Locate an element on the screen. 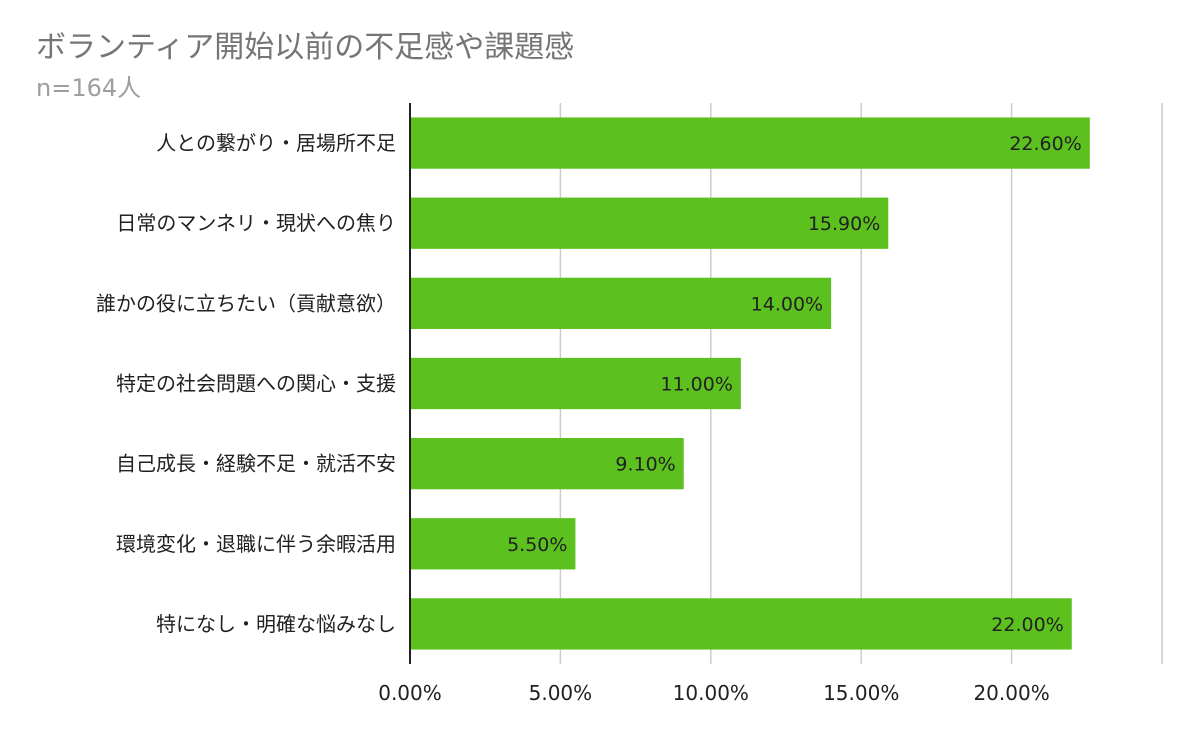 This screenshot has width=1200, height=742. x-tick-label: 5.00% is located at coordinates (561, 693).